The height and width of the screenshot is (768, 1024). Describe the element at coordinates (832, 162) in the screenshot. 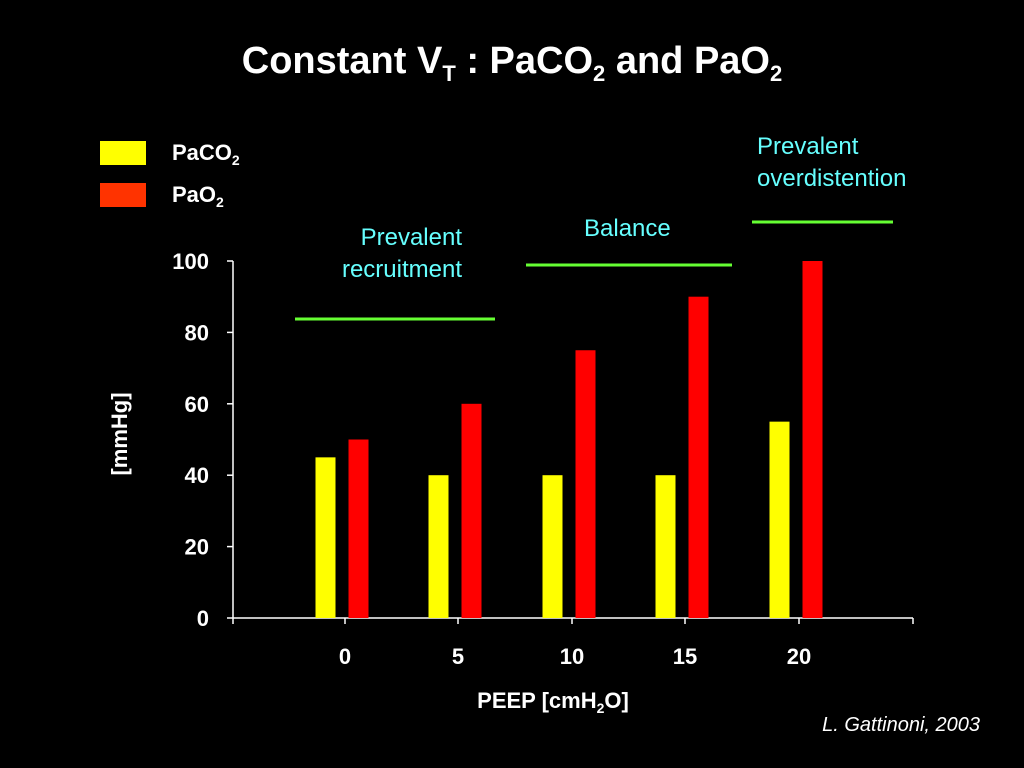

I see `annotation-prevalent-overdistention: Prevalent overdistention` at that location.